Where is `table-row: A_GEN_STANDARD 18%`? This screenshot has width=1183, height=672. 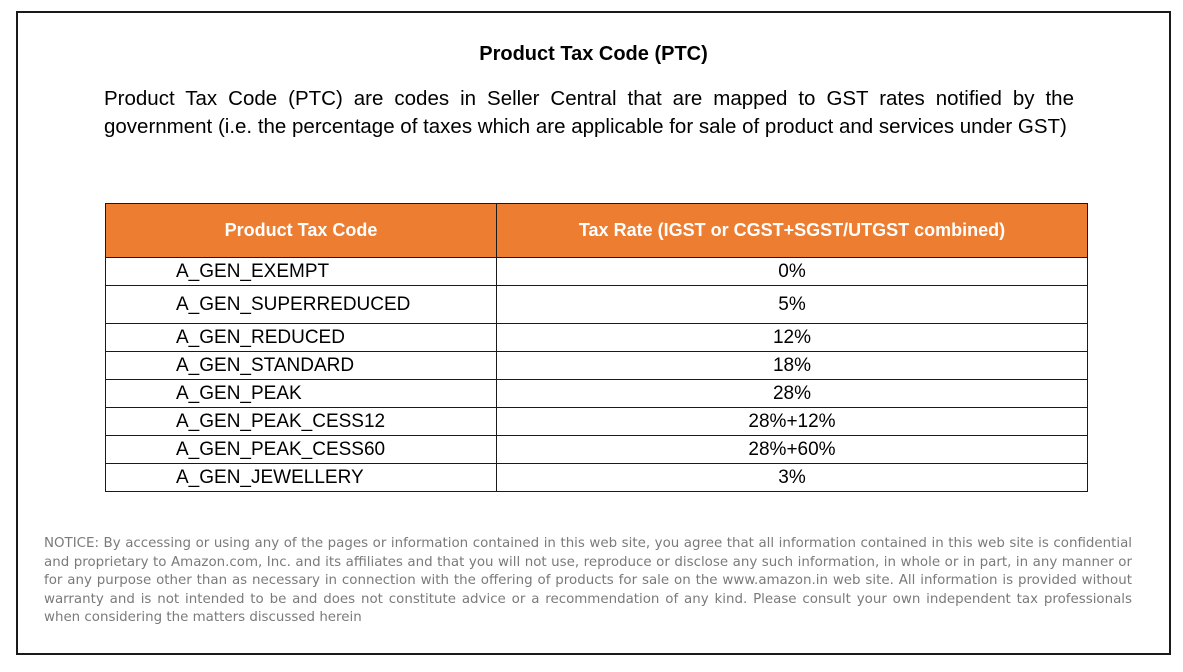
table-row: A_GEN_STANDARD 18% is located at coordinates (596, 365).